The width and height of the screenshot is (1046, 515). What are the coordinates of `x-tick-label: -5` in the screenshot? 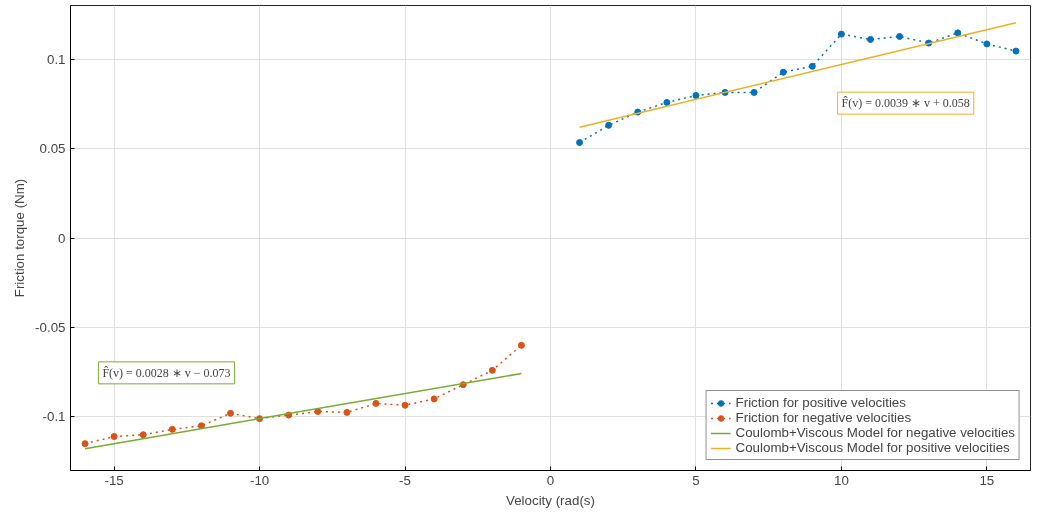 It's located at (405, 480).